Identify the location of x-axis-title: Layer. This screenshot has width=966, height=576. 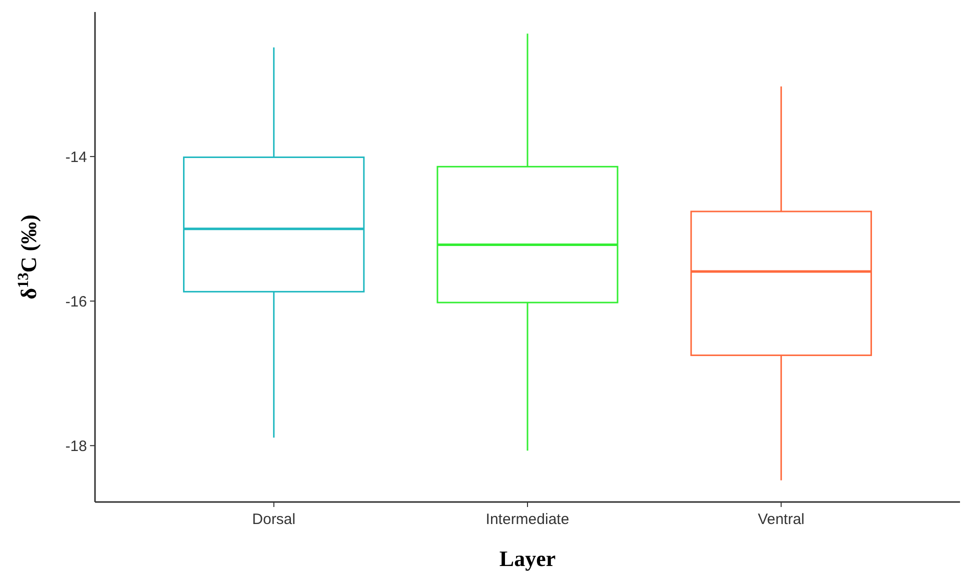
(527, 558).